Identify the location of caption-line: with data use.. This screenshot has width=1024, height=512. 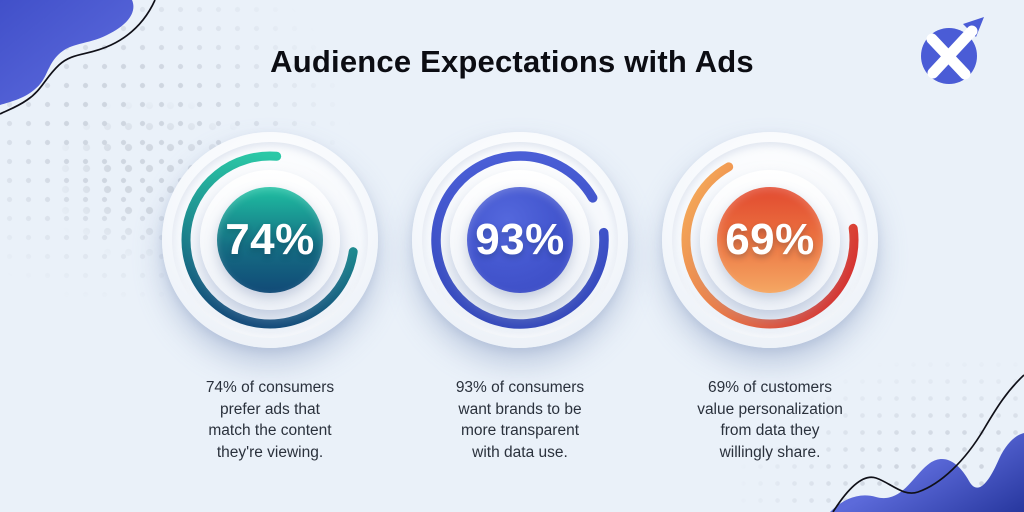
(520, 452).